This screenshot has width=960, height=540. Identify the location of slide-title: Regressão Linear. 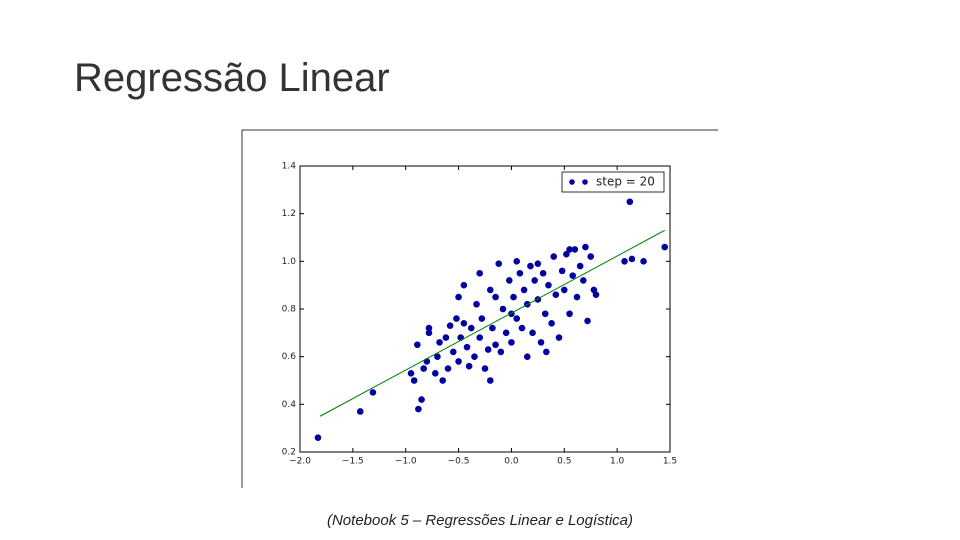
(232, 78).